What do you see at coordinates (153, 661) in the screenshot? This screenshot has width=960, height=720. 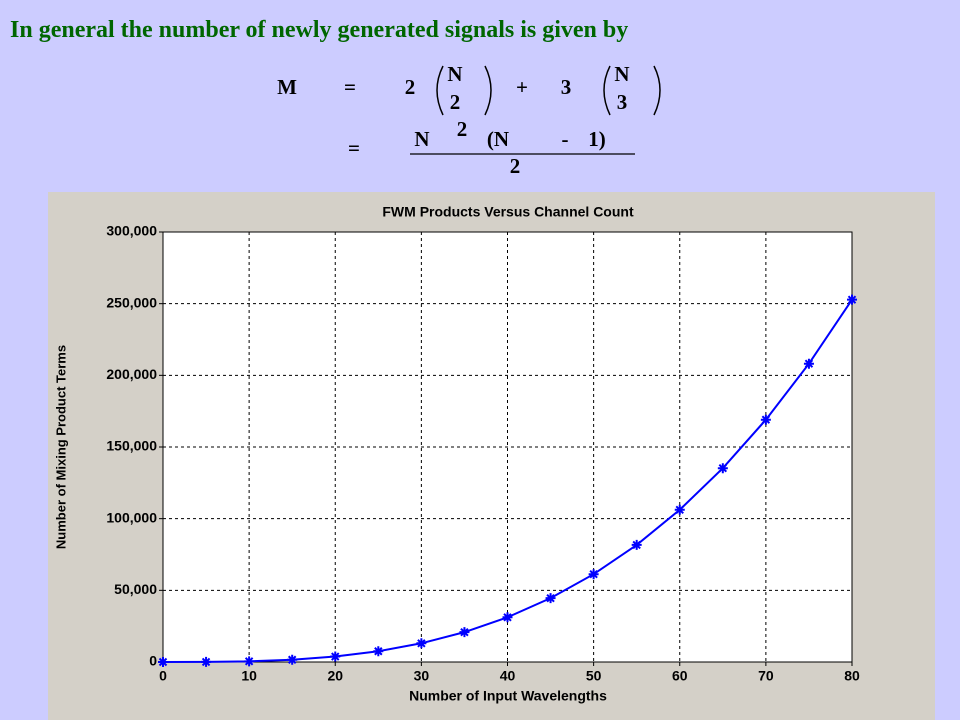 I see `y-tick-label: 0` at bounding box center [153, 661].